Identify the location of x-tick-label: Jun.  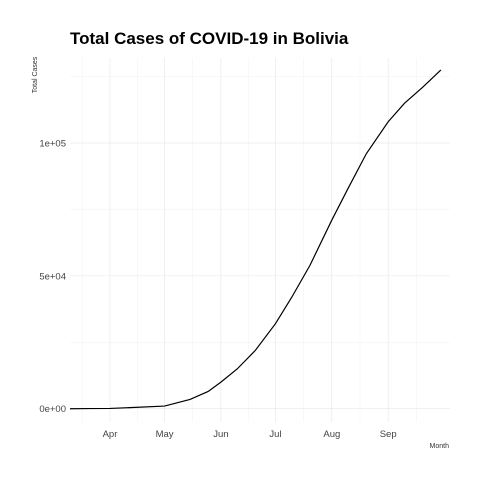
(220, 434).